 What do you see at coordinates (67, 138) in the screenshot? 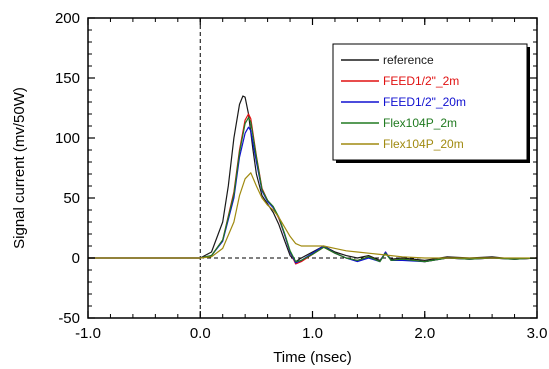
I see `y-tick-label: 100` at bounding box center [67, 138].